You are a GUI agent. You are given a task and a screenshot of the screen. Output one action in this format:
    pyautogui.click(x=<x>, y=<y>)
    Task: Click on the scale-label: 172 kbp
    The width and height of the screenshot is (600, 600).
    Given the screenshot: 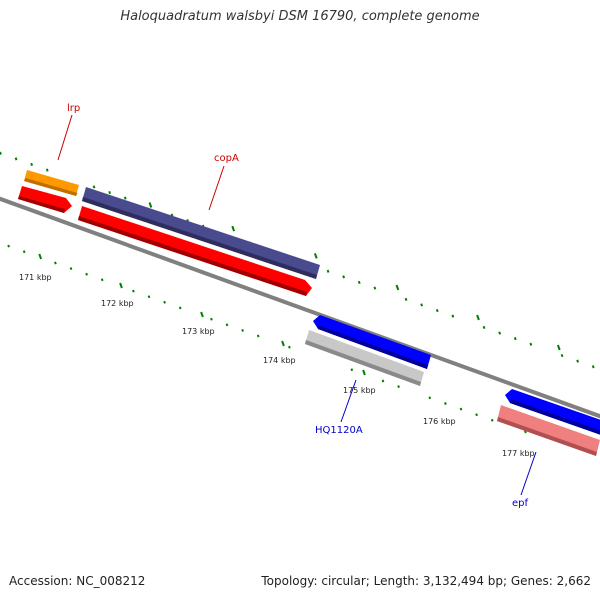 What is the action you would take?
    pyautogui.click(x=117, y=303)
    